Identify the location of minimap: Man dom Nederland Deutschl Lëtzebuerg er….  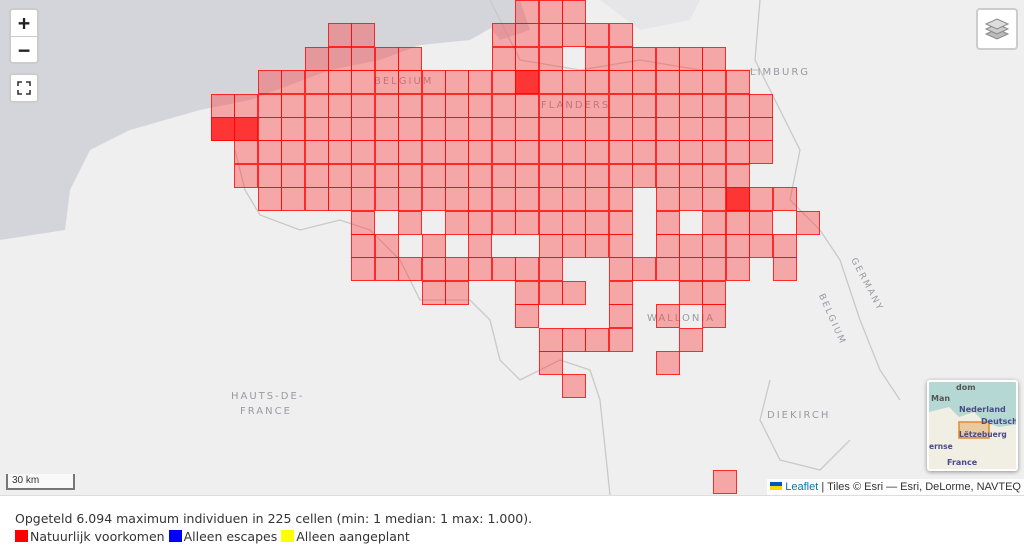
(972, 425).